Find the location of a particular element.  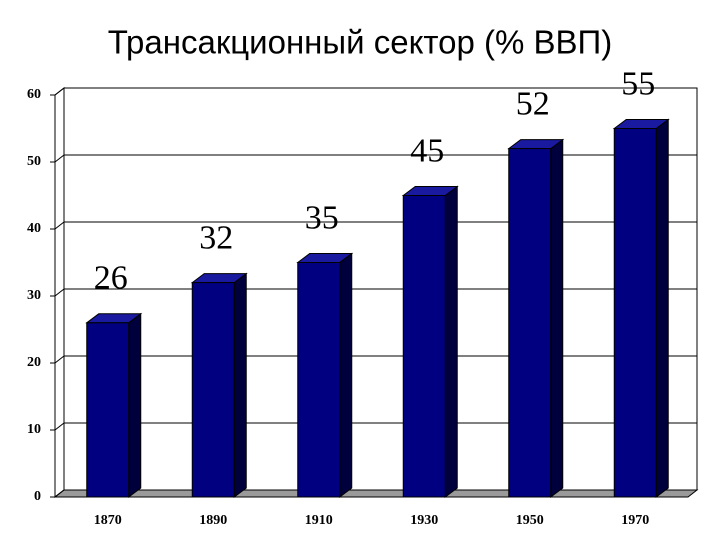

x-tick-label: 1950 is located at coordinates (530, 520).